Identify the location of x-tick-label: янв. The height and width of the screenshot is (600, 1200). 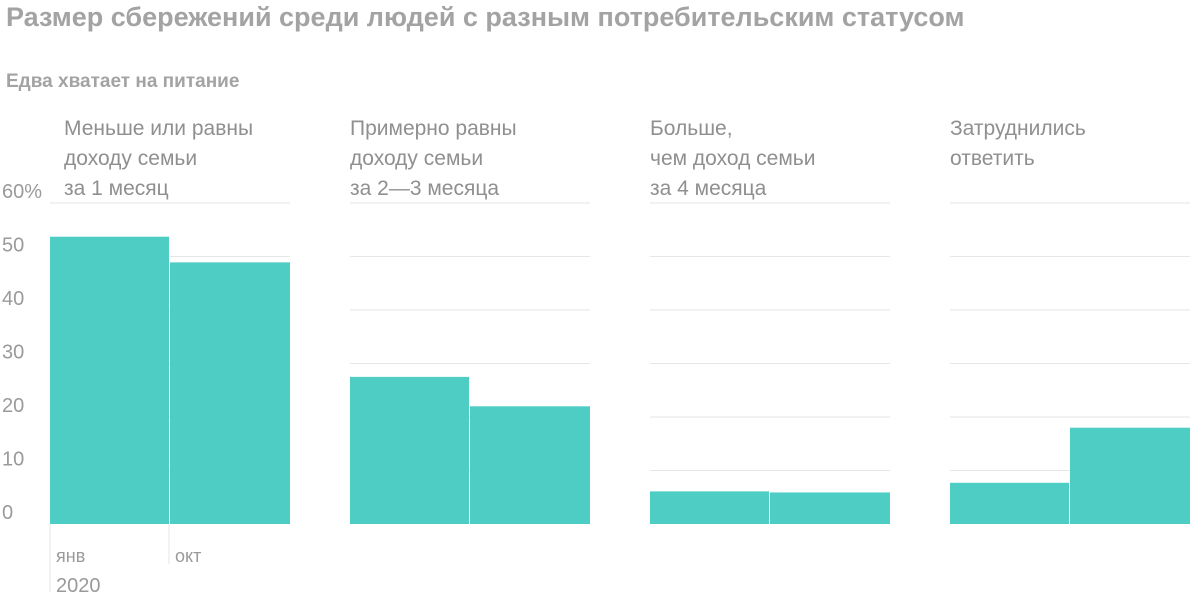
(70, 556).